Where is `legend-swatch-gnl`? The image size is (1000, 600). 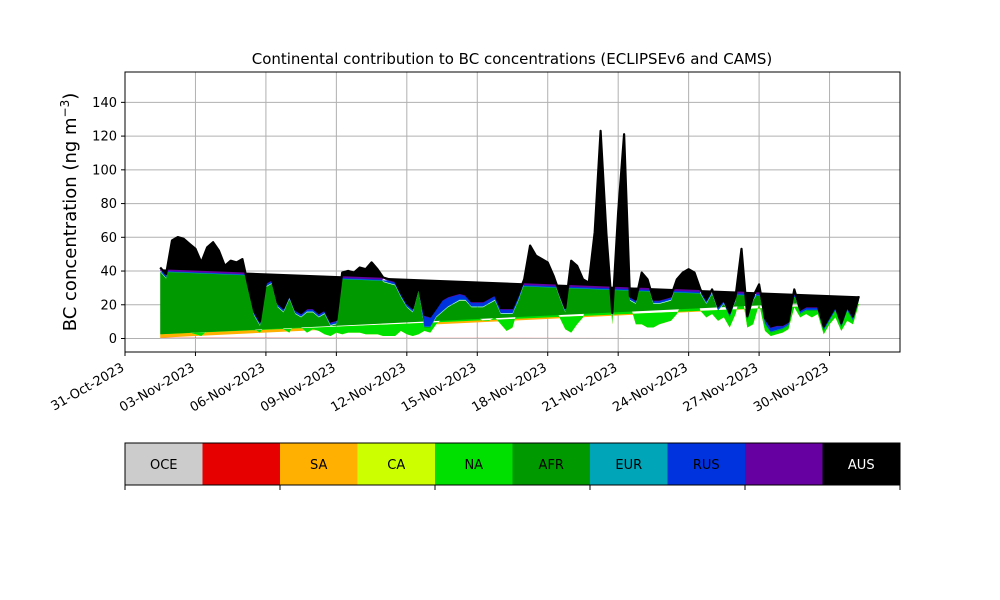
legend-swatch-gnl is located at coordinates (241, 464).